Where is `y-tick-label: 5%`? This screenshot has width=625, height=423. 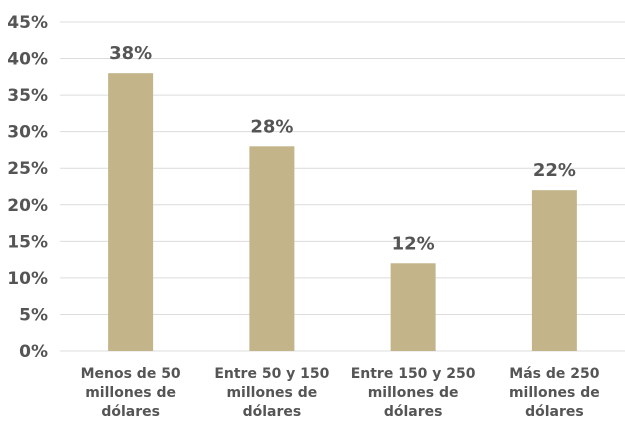
y-tick-label: 5% is located at coordinates (33, 315).